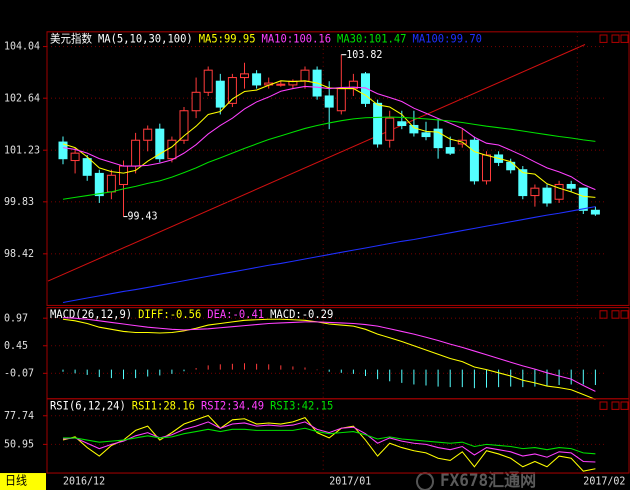 The width and height of the screenshot is (630, 490). Describe the element at coordinates (142, 216) in the screenshot. I see `annotation: 99.43` at that location.